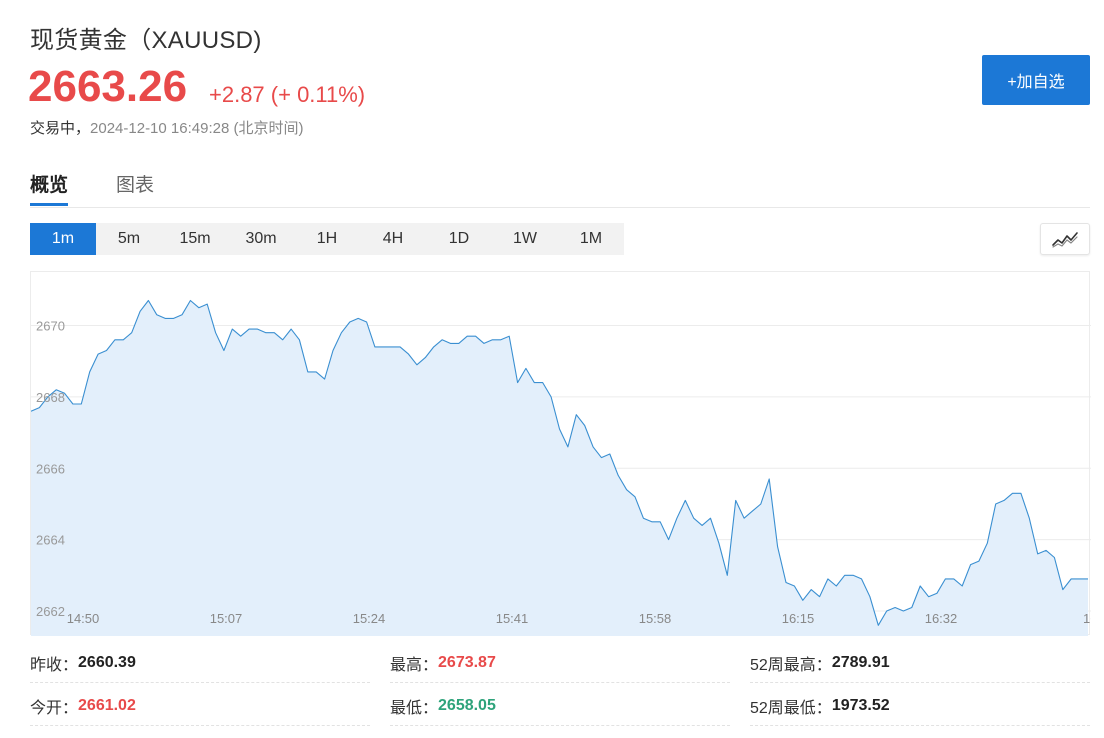 This screenshot has height=738, width=1104. I want to click on period-15m: 15m, so click(195, 239).